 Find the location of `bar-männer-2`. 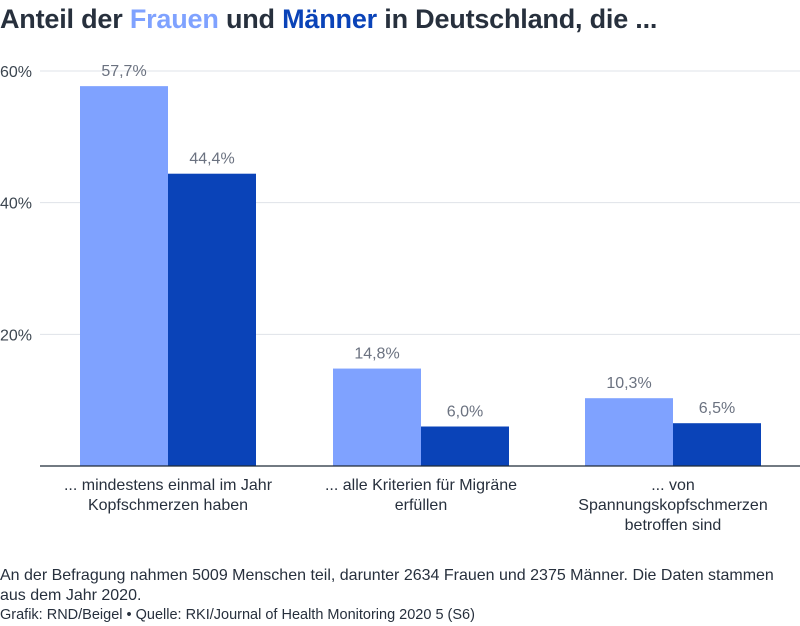

bar-männer-2 is located at coordinates (465, 446).